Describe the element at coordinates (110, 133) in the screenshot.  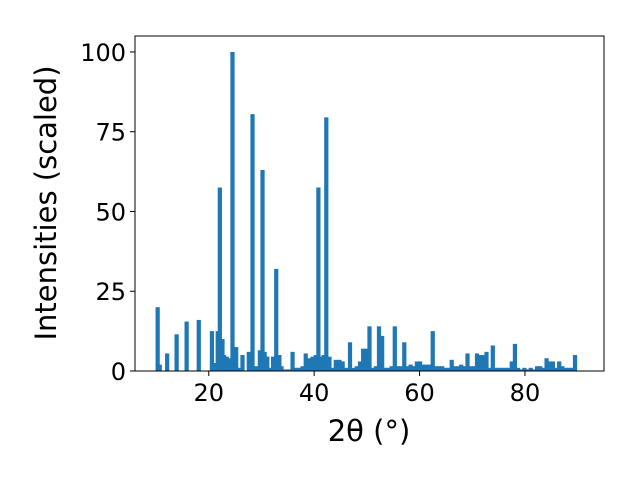
I see `y-tick-label: 75` at that location.